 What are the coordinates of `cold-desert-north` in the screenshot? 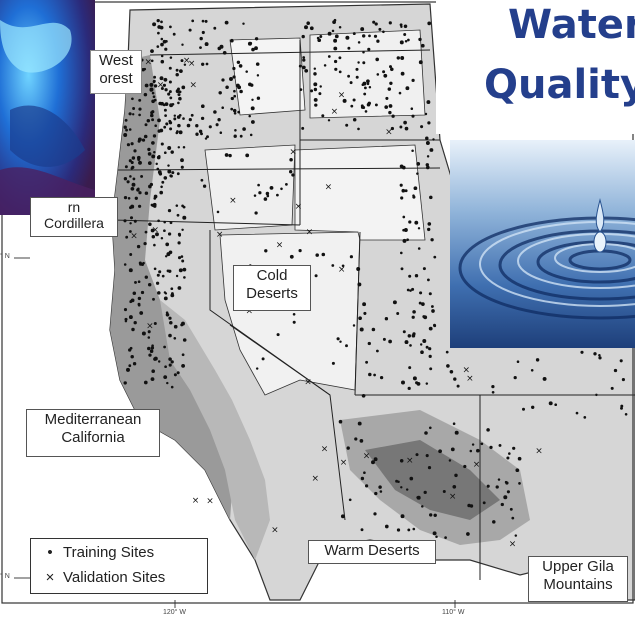 It's located at (250, 187).